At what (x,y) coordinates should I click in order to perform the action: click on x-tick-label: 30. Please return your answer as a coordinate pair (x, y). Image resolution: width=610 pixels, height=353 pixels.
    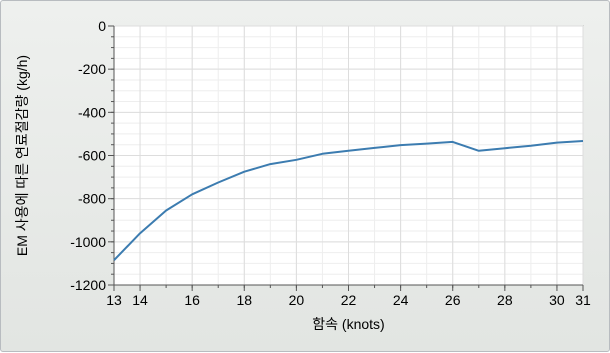
    Looking at the image, I should click on (557, 300).